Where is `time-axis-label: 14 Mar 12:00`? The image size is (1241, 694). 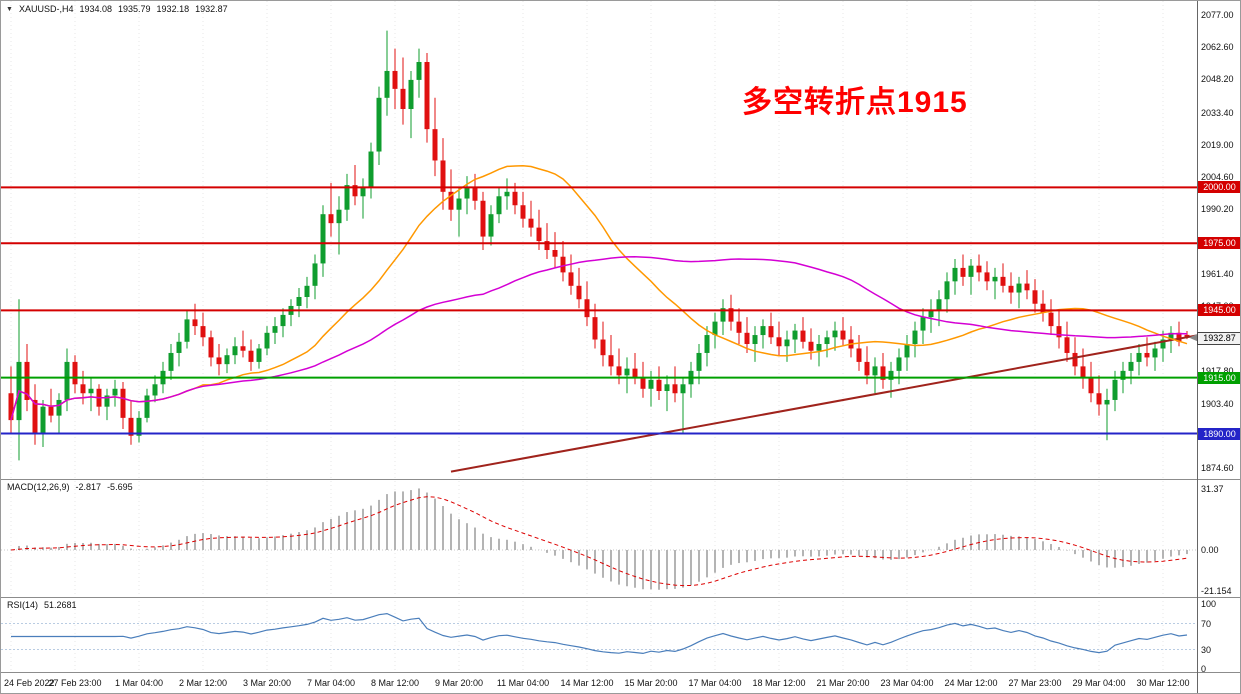 time-axis-label: 14 Mar 12:00 is located at coordinates (587, 683).